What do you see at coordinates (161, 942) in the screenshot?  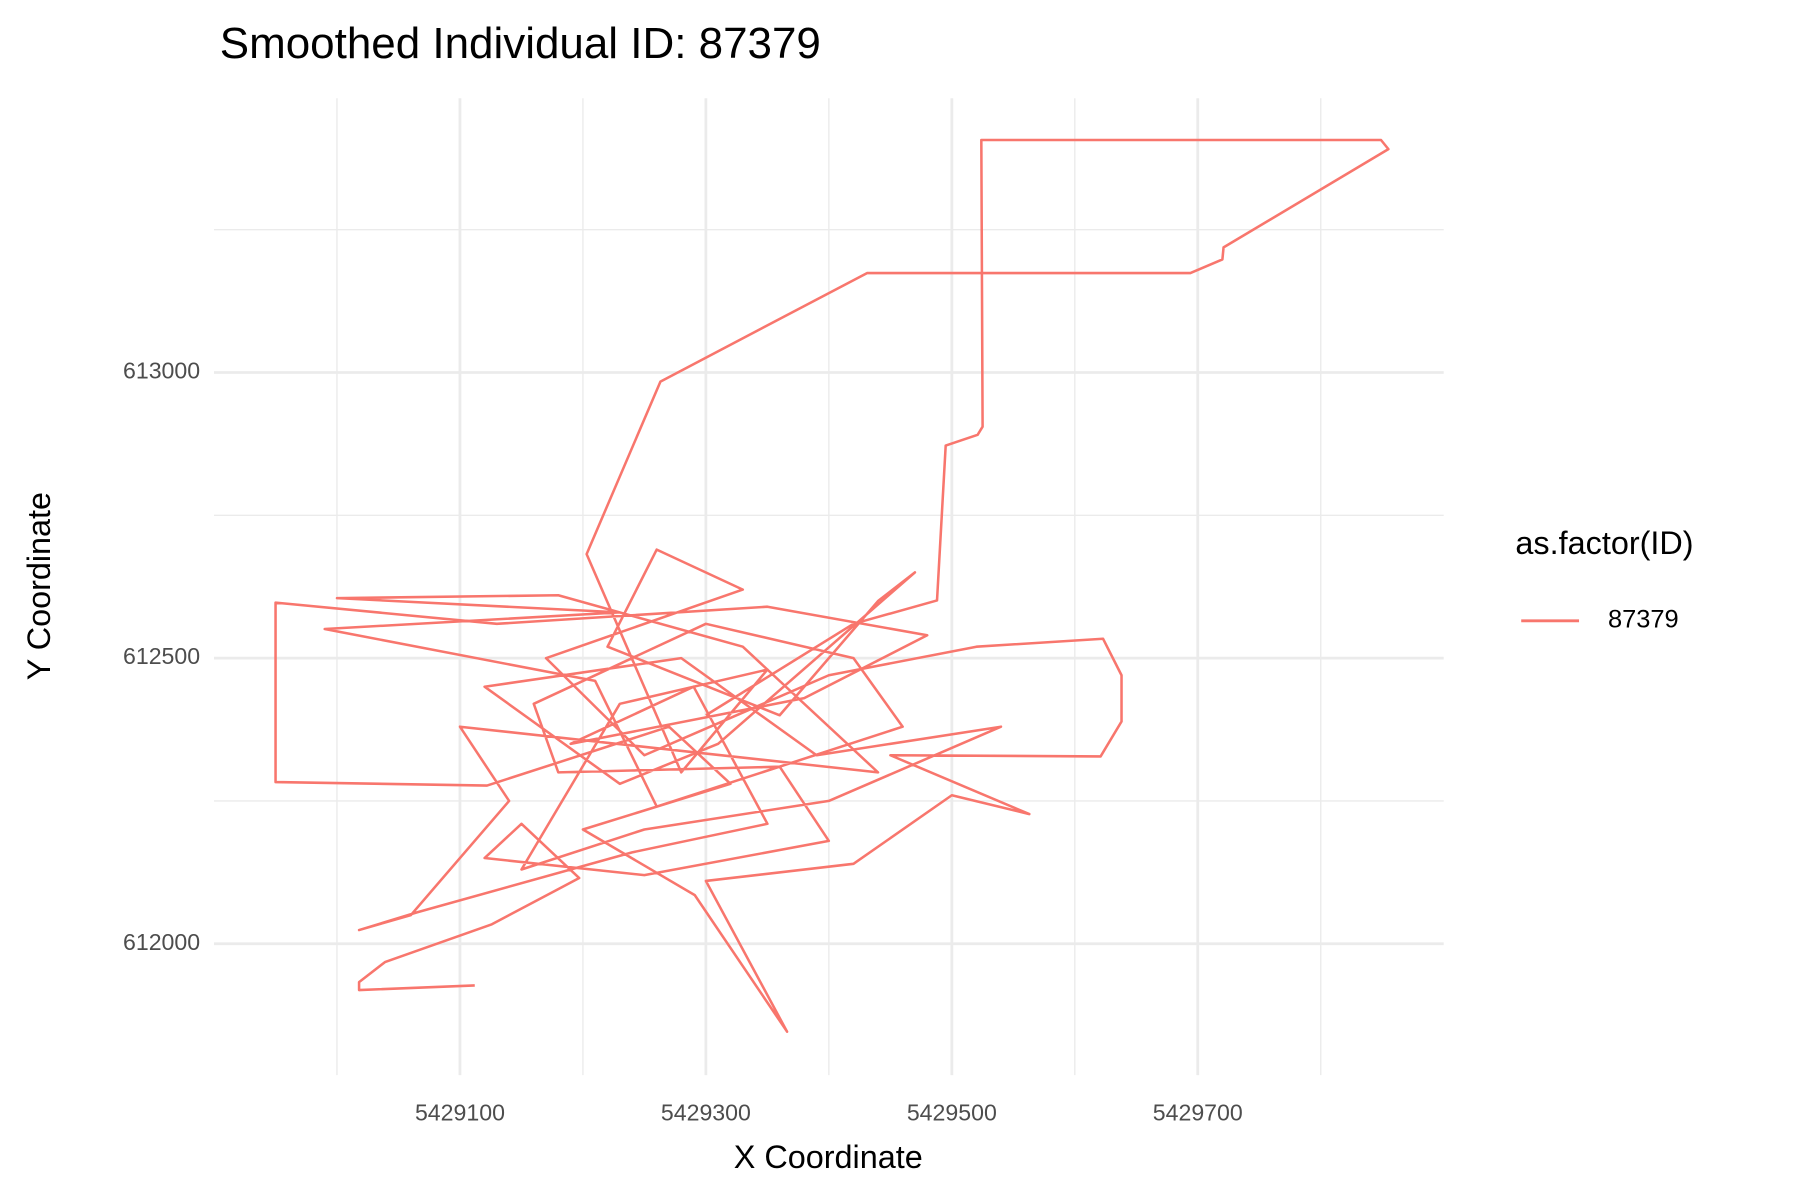 I see `y-tick-label: 612000` at bounding box center [161, 942].